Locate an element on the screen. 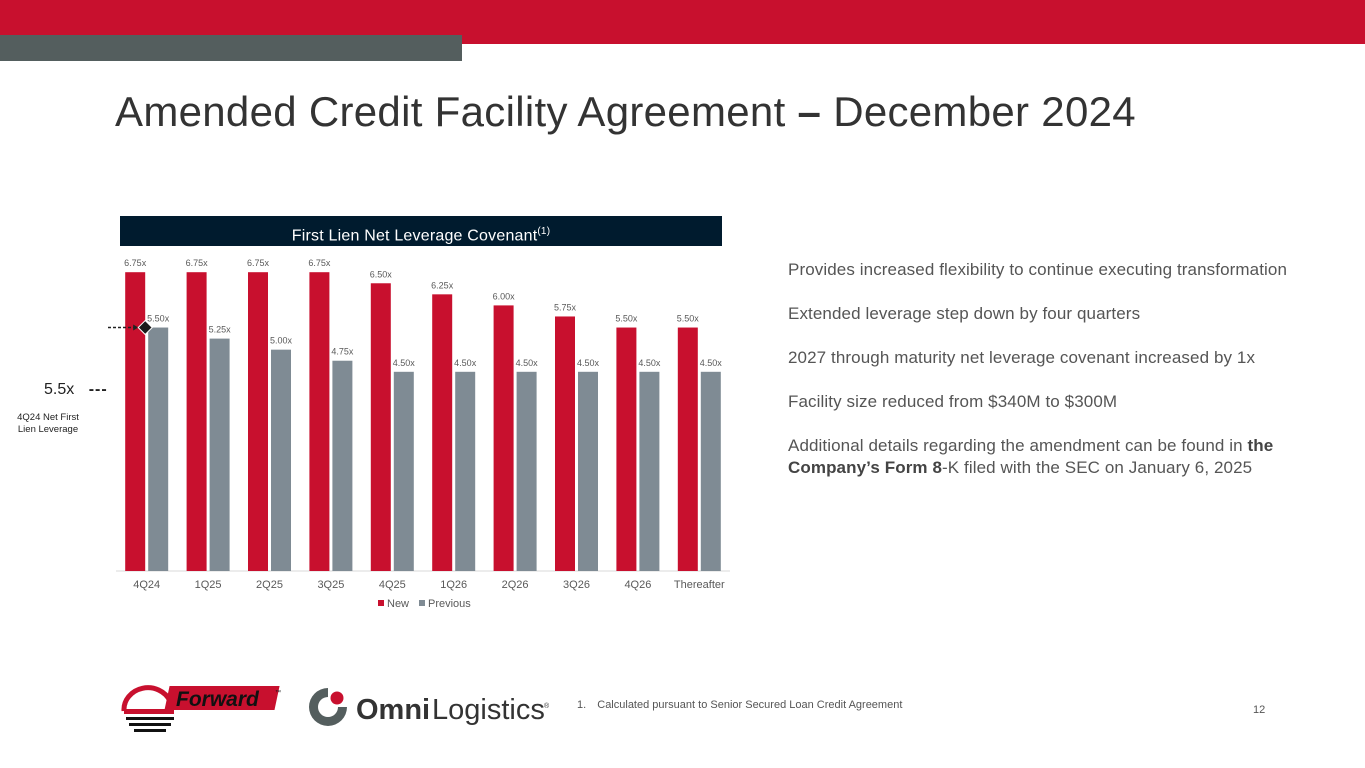 This screenshot has width=1365, height=768. omni-logo-reg: ® is located at coordinates (547, 706).